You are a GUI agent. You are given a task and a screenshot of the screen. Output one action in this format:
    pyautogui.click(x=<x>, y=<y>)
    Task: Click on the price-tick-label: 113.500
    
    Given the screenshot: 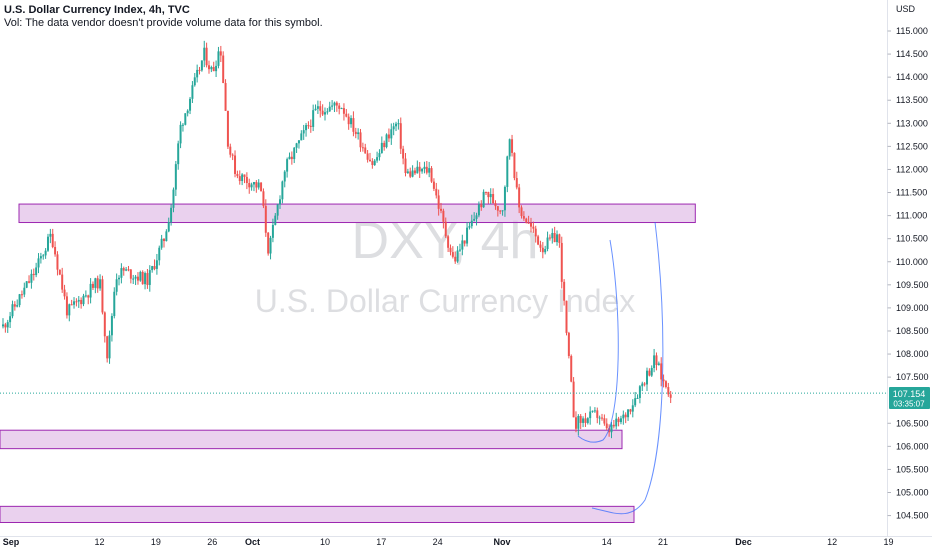 What is the action you would take?
    pyautogui.click(x=912, y=100)
    